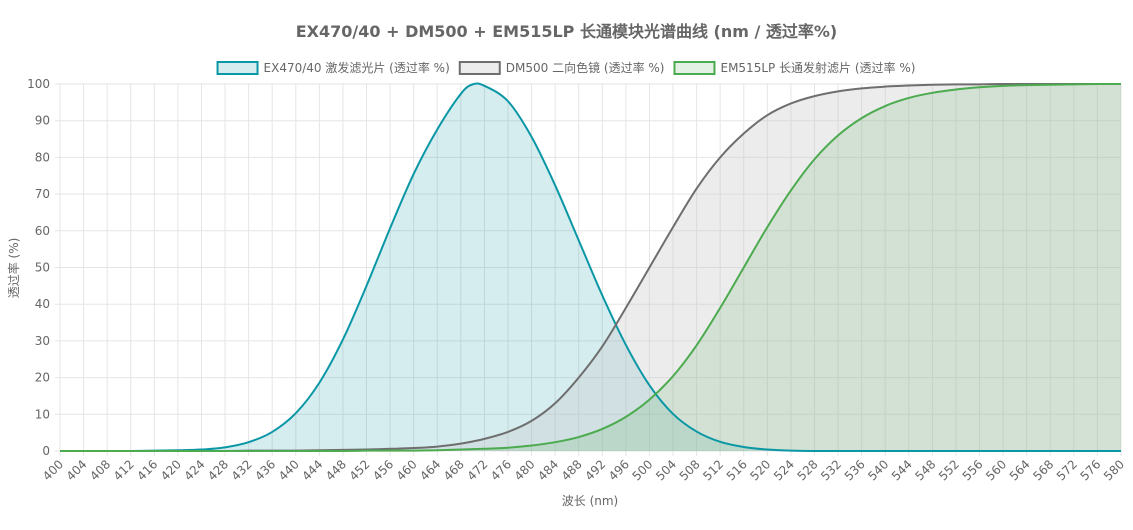  Describe the element at coordinates (1043, 470) in the screenshot. I see `x-tick-label: 568` at that location.